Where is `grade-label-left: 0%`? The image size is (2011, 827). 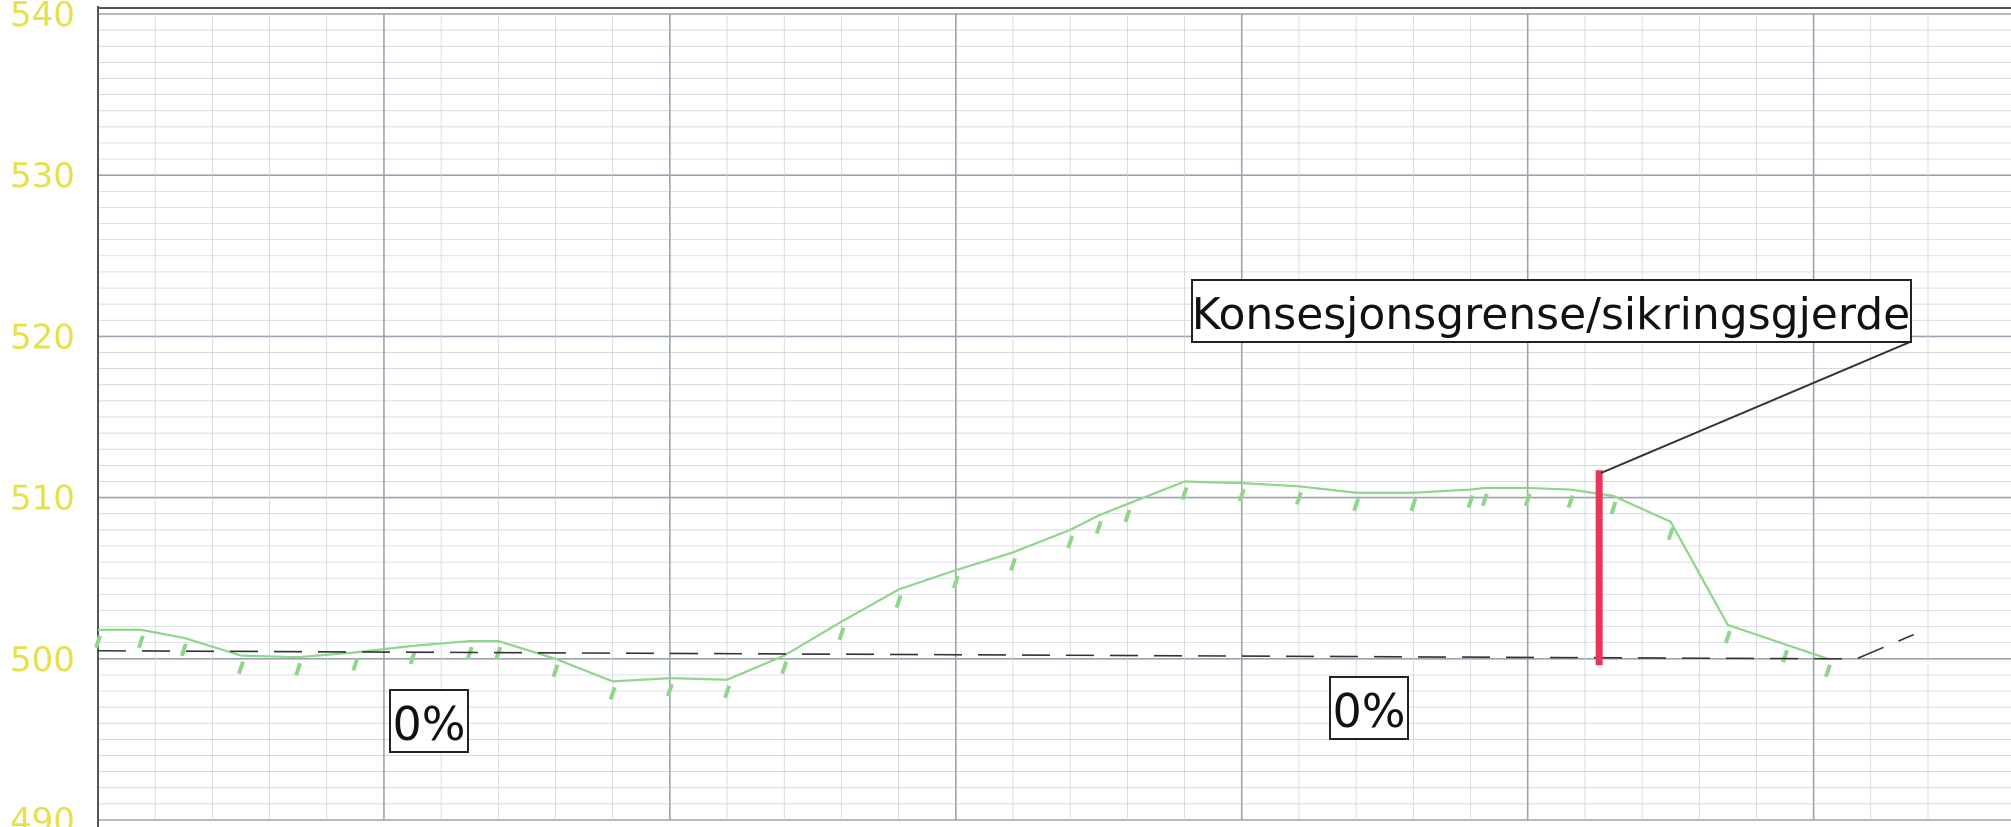 grade-label-left: 0% is located at coordinates (429, 724).